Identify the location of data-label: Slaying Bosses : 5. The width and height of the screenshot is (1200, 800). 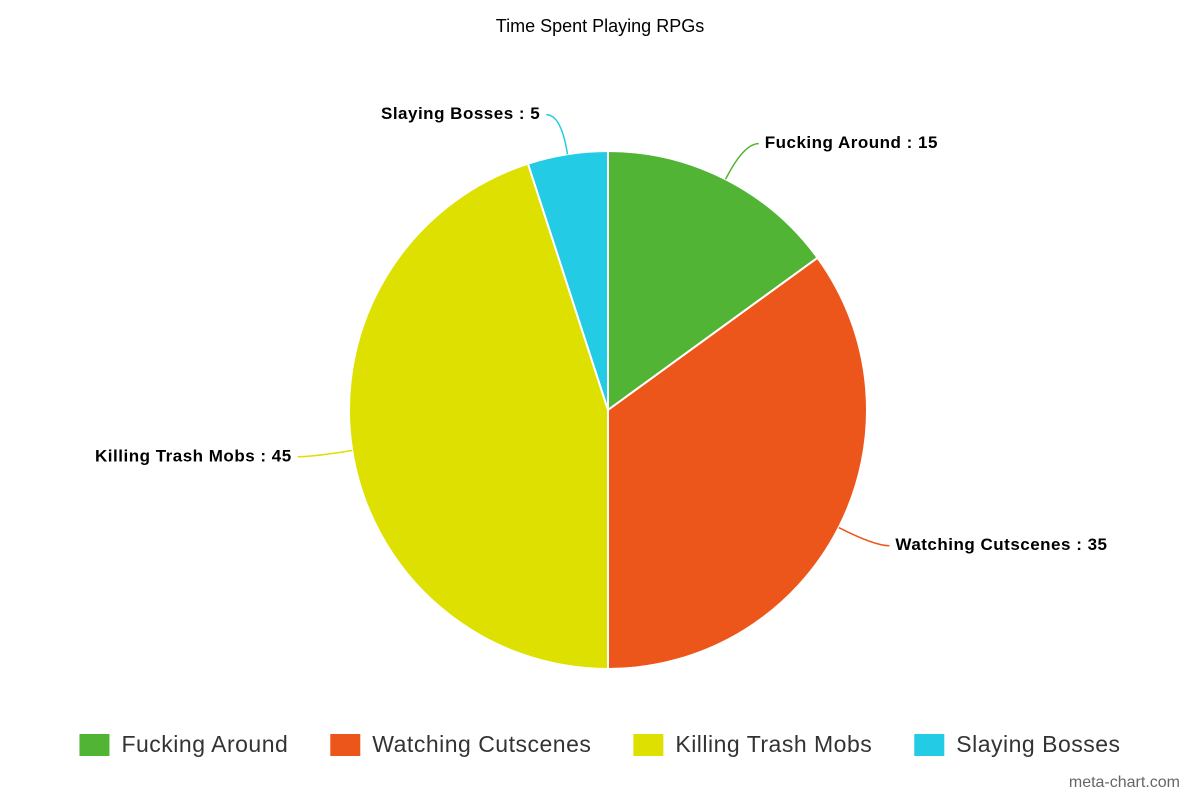
(460, 113).